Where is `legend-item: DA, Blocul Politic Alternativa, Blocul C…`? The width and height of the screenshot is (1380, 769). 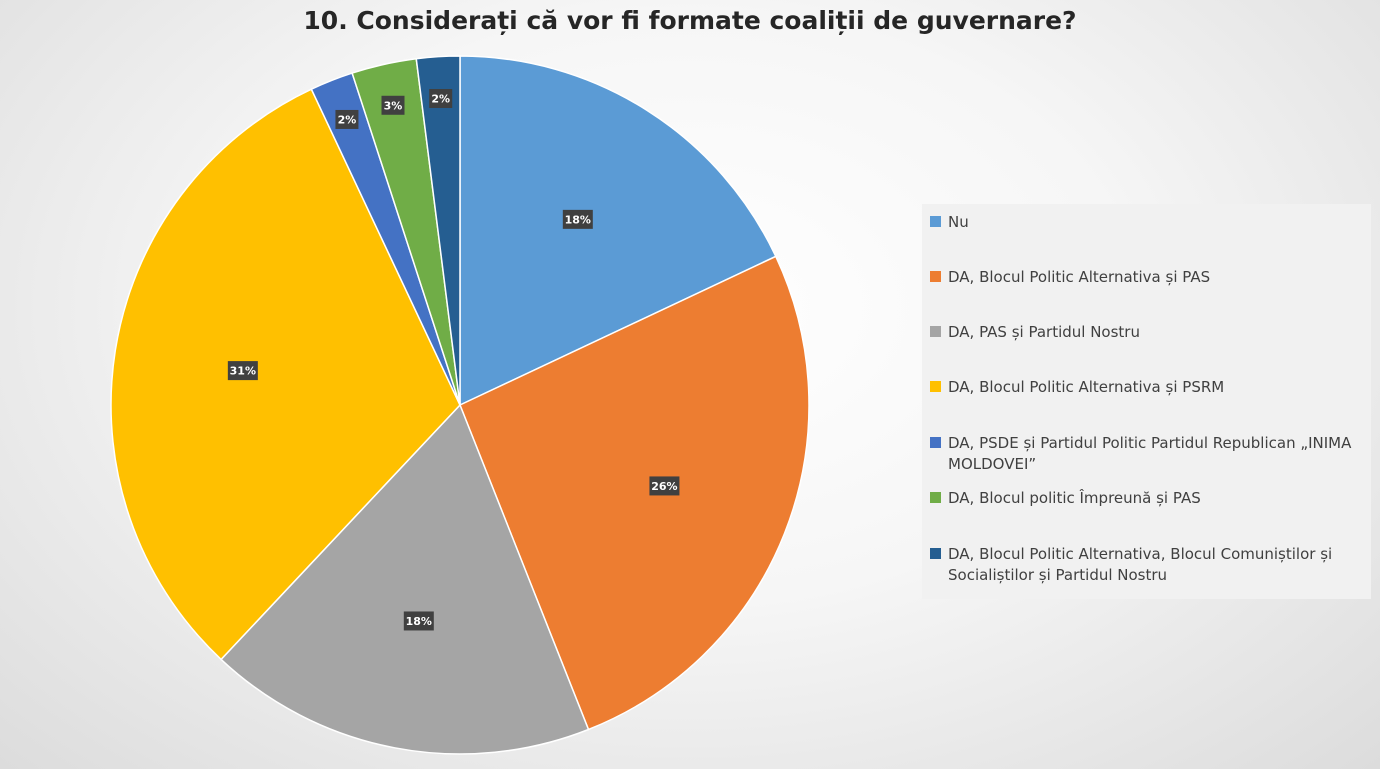 legend-item: DA, Blocul Politic Alternativa, Blocul C… is located at coordinates (1147, 565).